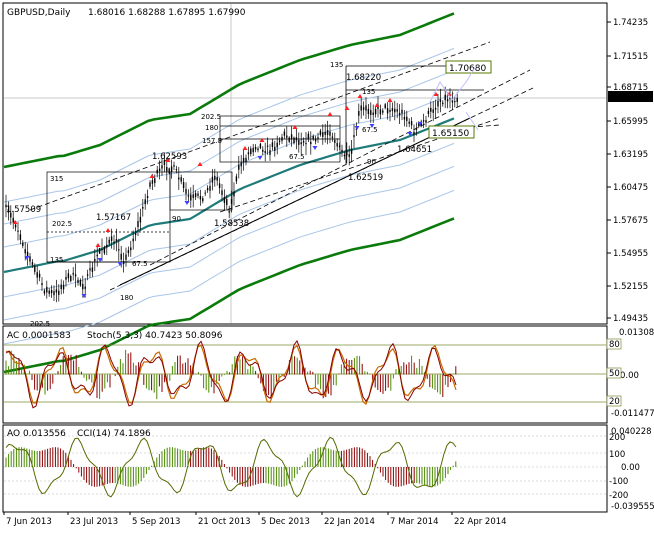 The width and height of the screenshot is (654, 535). I want to click on stoch-lines, so click(231, 374).